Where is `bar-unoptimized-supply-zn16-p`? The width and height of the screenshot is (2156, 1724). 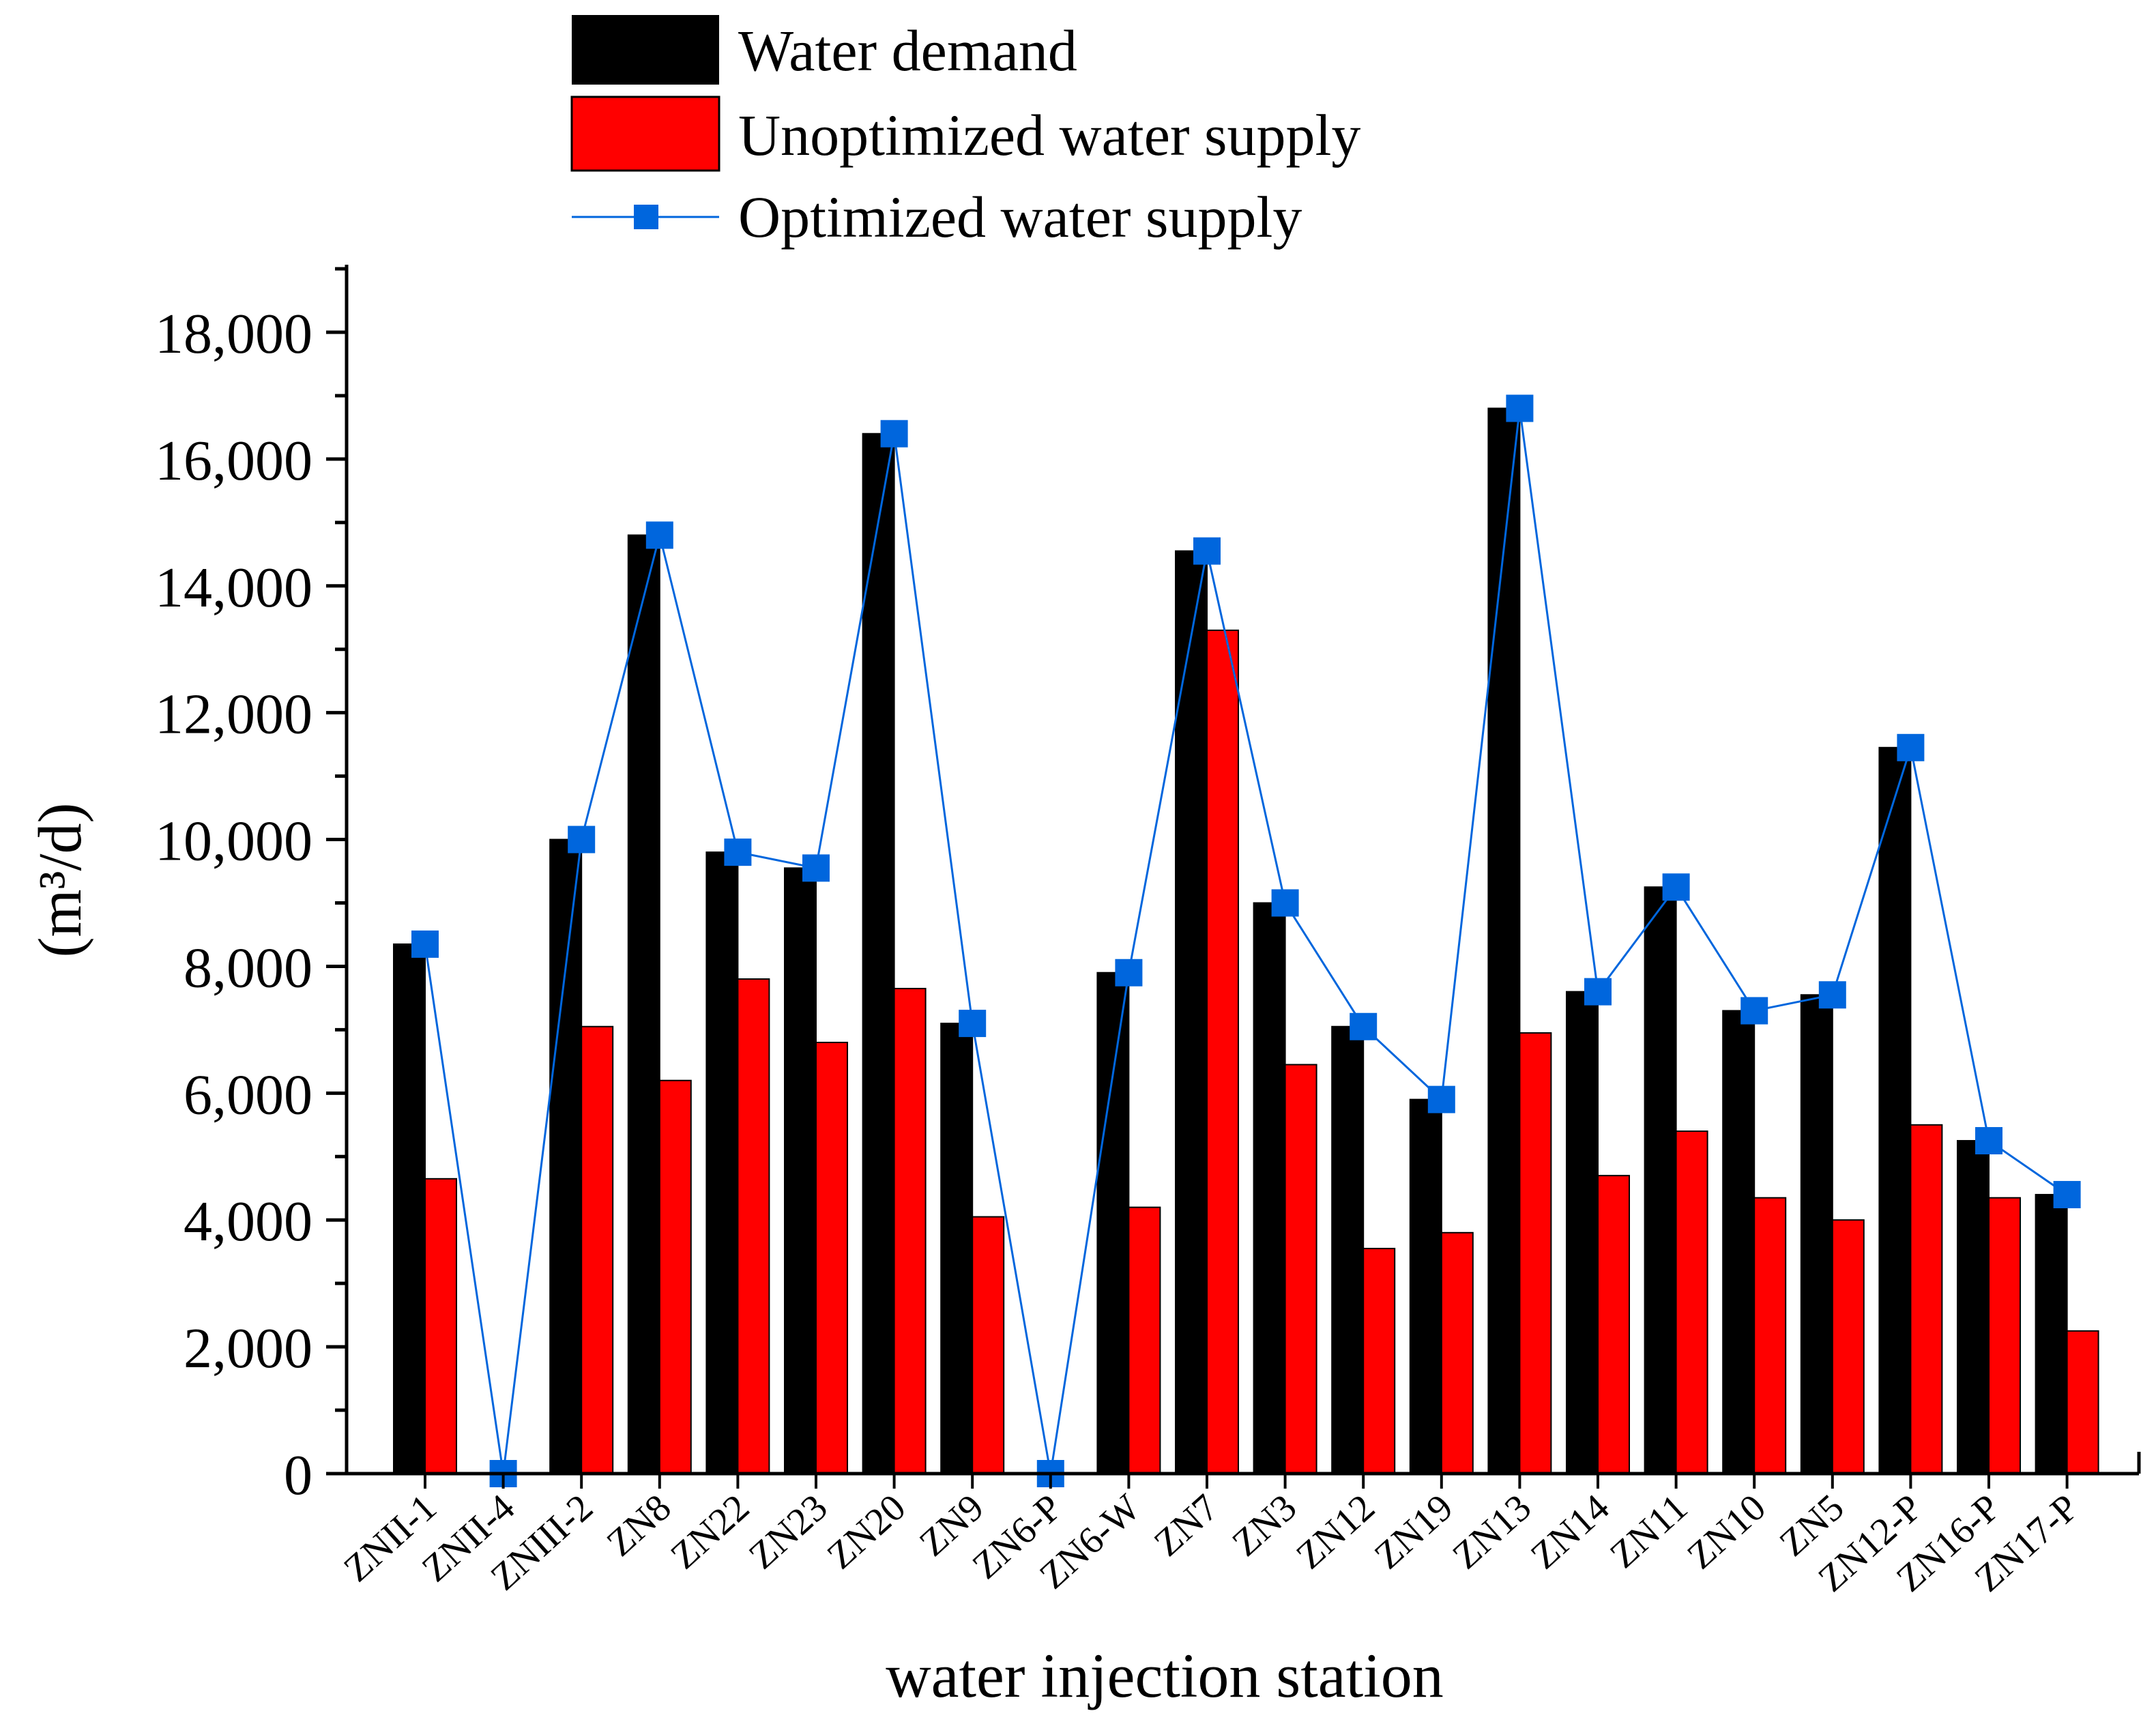
bar-unoptimized-supply-zn16-p is located at coordinates (2004, 1335).